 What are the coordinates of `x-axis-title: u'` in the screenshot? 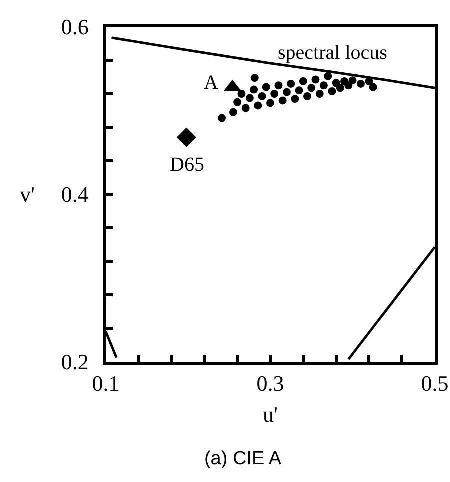 It's located at (270, 415).